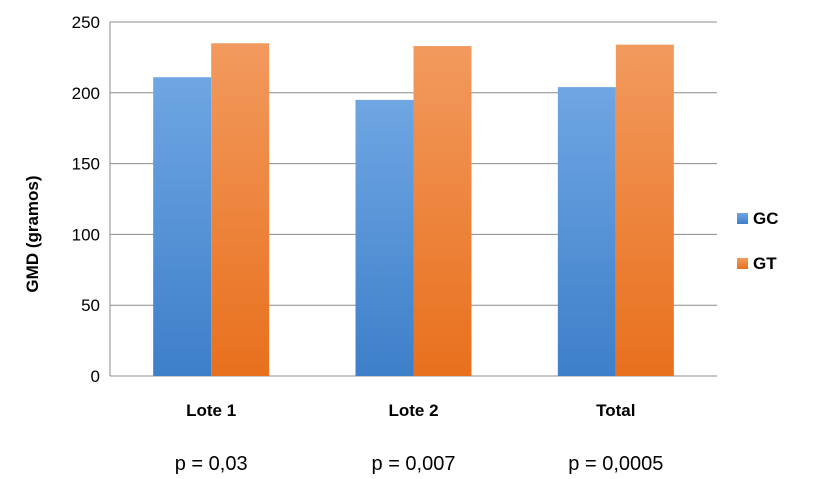 Image resolution: width=815 pixels, height=479 pixels. Describe the element at coordinates (615, 464) in the screenshot. I see `p-value-annotation: p = 0,0005` at that location.